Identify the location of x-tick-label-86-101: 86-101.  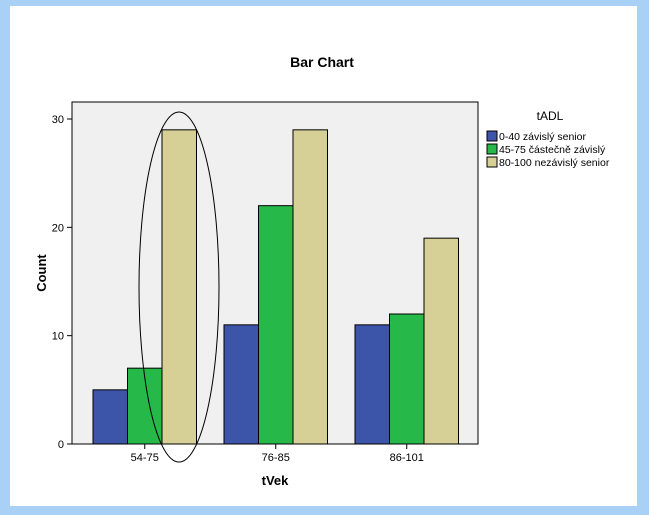
(407, 458).